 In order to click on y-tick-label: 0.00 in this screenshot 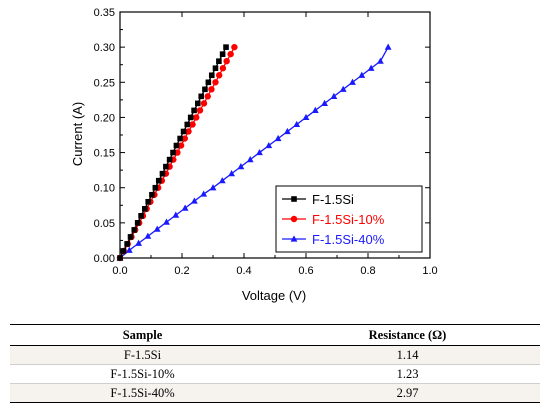, I will do `click(104, 259)`.